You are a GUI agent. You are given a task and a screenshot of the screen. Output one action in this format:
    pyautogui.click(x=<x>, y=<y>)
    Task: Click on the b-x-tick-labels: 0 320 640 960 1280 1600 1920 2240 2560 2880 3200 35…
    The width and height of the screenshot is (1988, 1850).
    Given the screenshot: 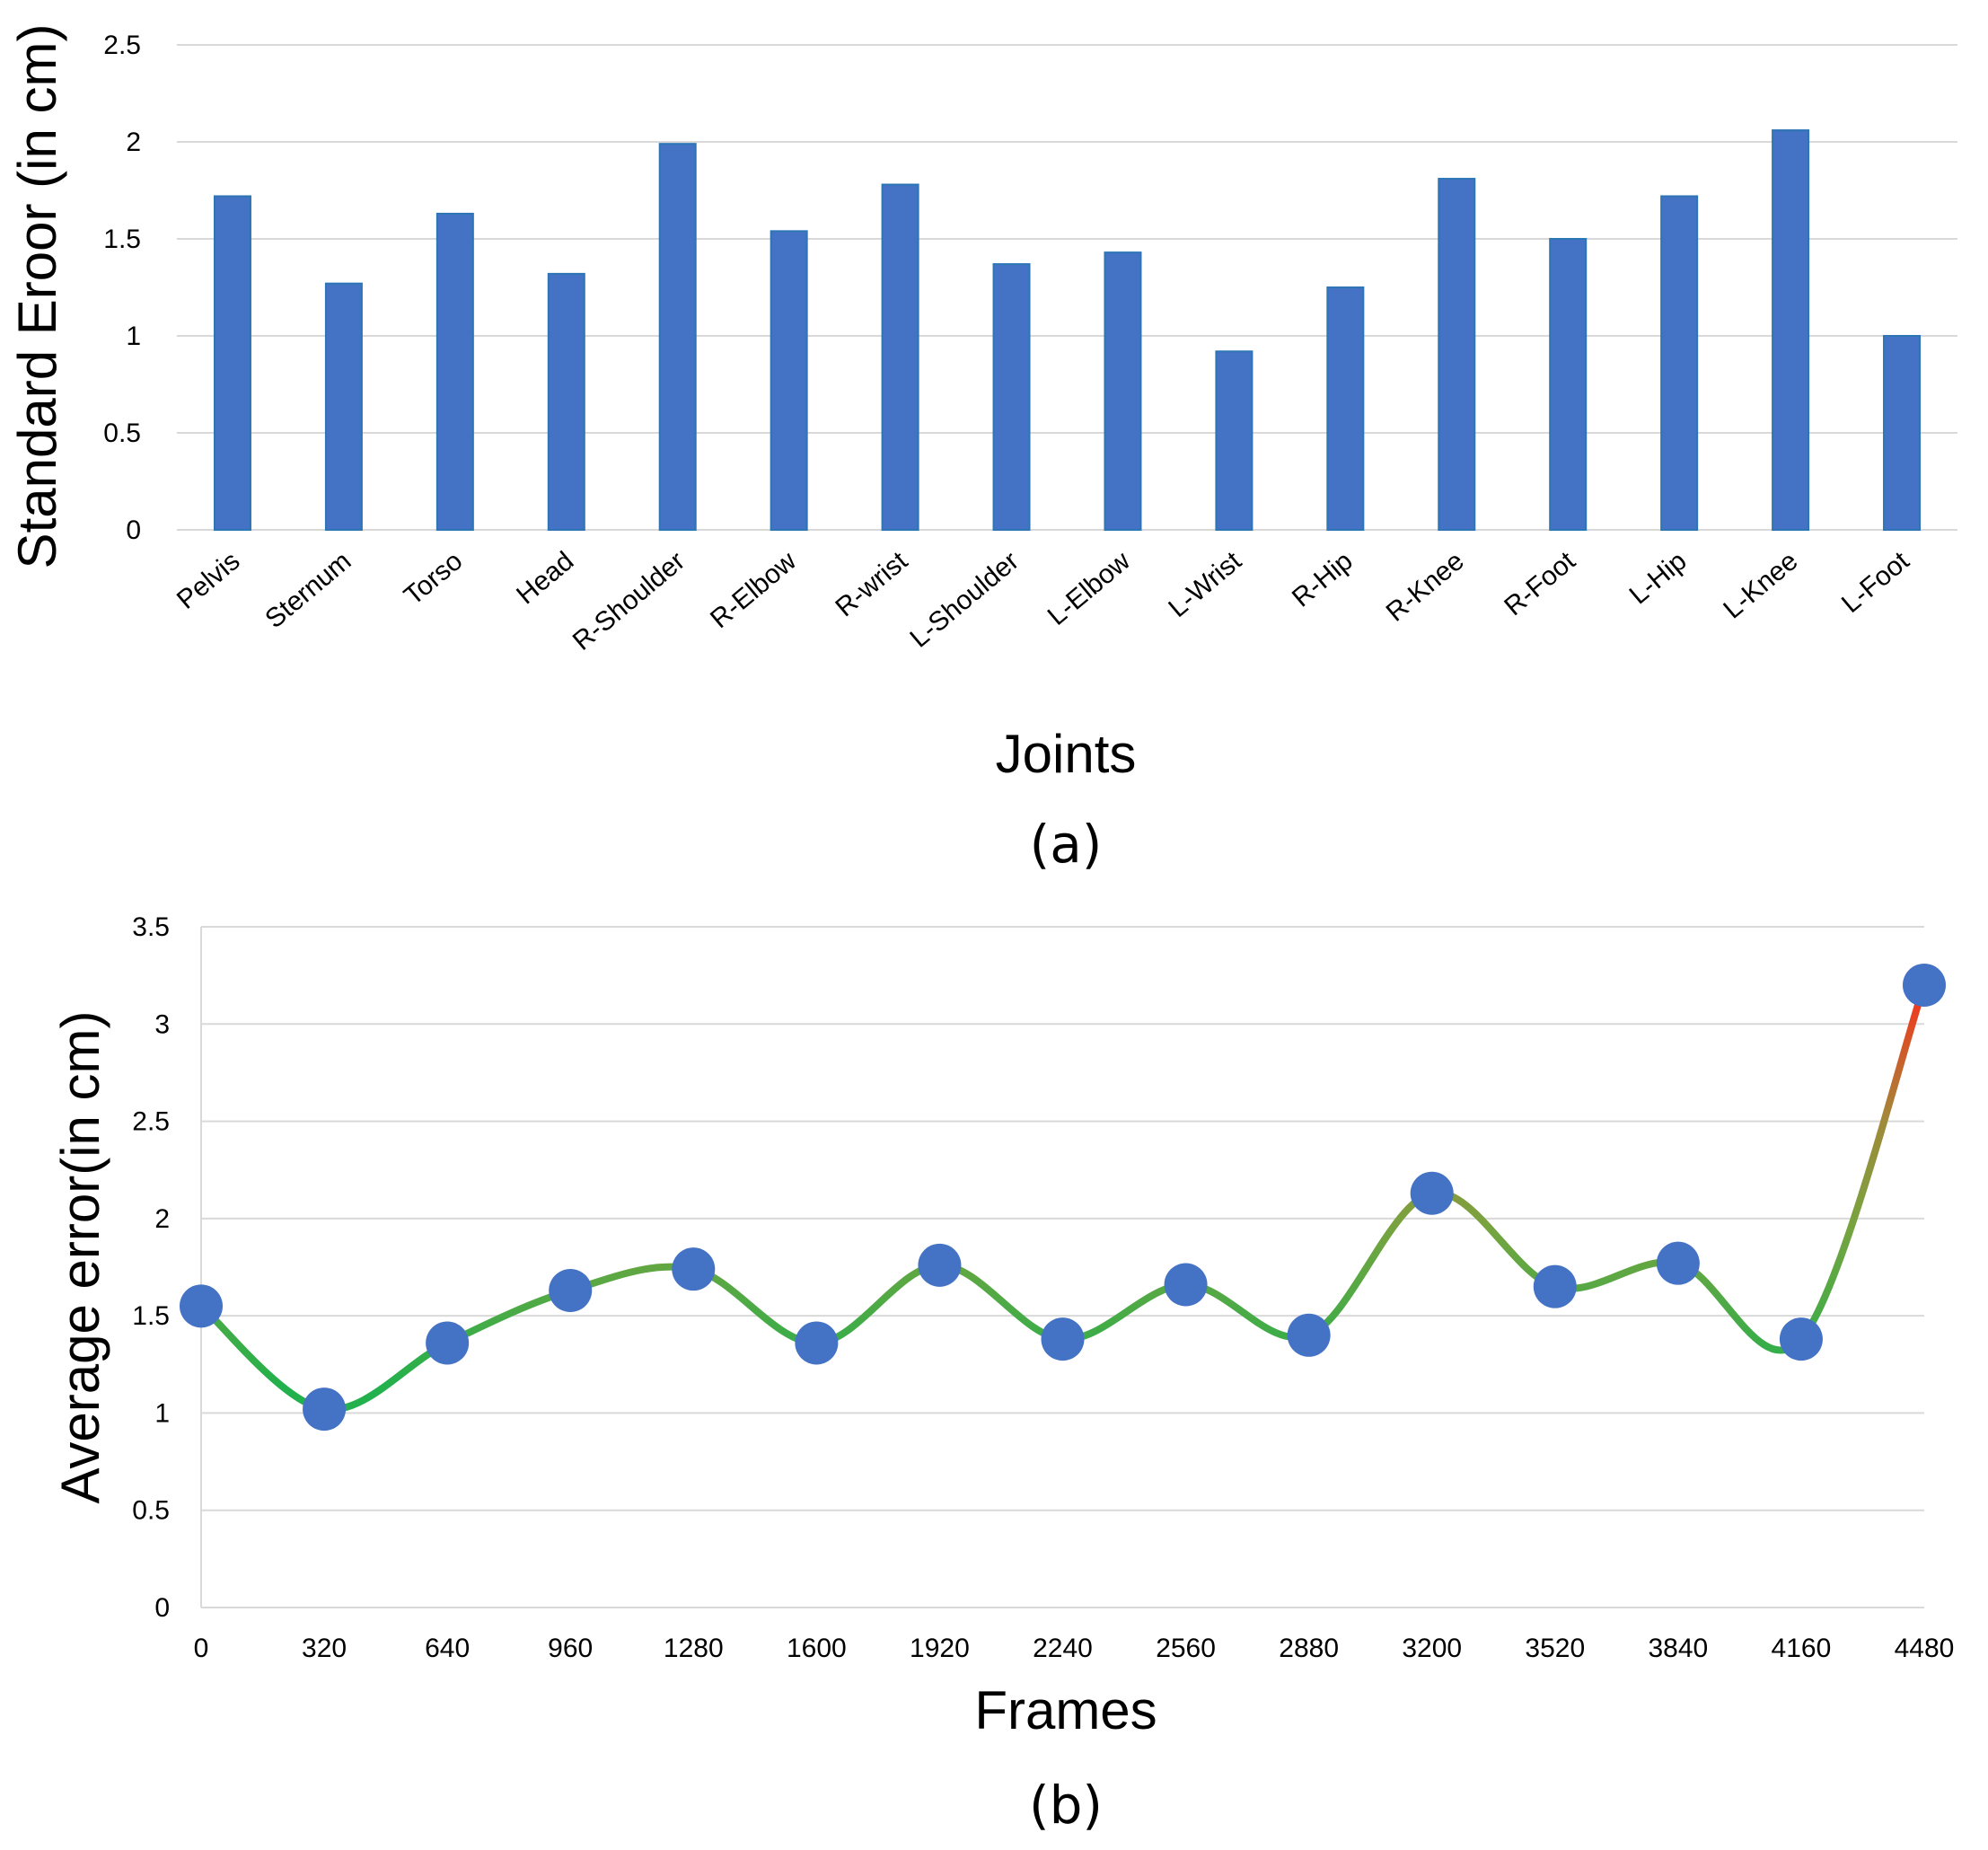 What is the action you would take?
    pyautogui.click(x=1074, y=1648)
    